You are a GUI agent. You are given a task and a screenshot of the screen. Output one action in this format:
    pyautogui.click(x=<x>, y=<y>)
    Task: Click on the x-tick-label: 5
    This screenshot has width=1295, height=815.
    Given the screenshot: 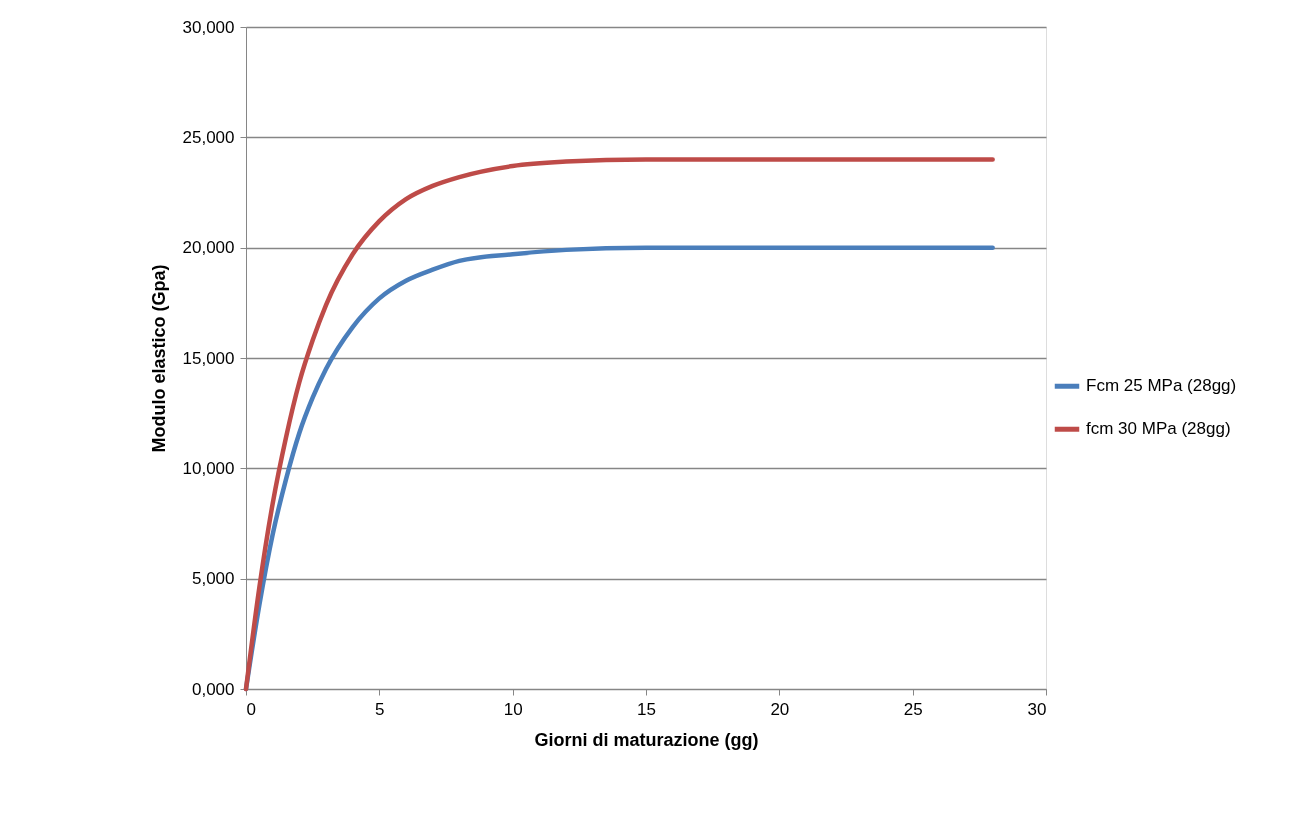 What is the action you would take?
    pyautogui.click(x=380, y=709)
    